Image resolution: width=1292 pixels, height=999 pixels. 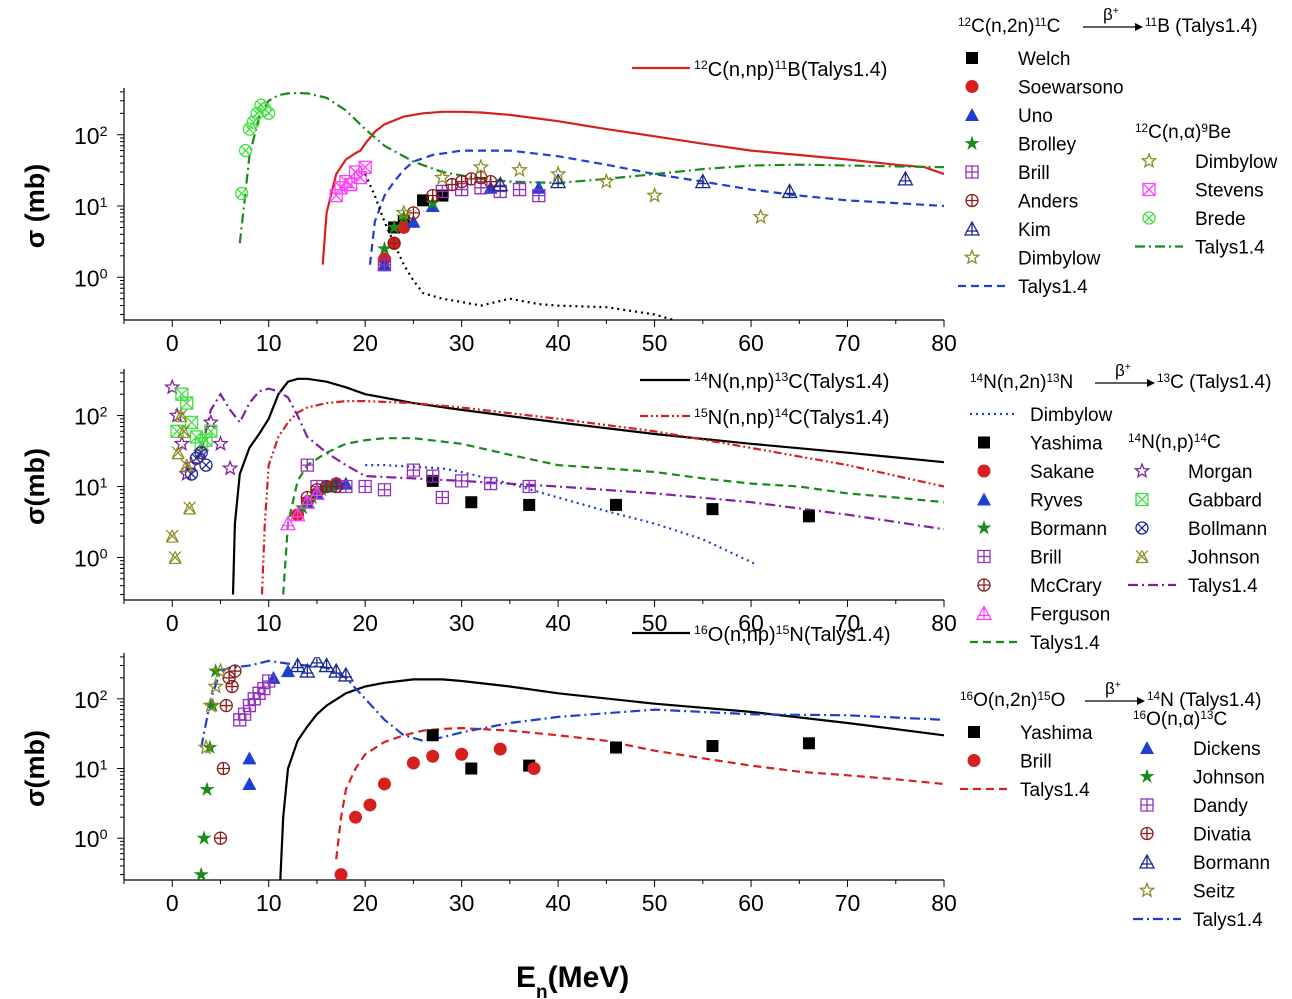 I want to click on curve-14n-n-np-13c, so click(x=587, y=486).